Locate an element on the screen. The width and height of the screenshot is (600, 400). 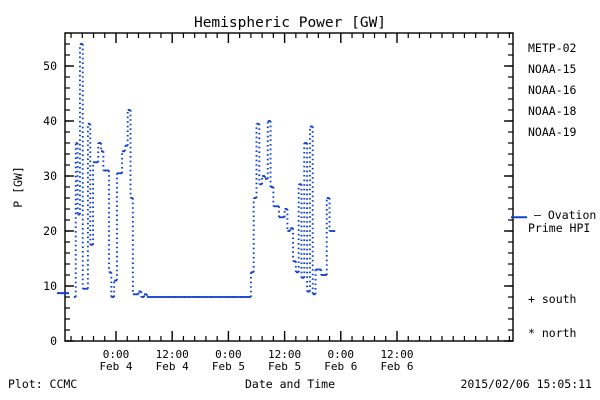
legend-ovation-line2: Prime HPI is located at coordinates (559, 228).